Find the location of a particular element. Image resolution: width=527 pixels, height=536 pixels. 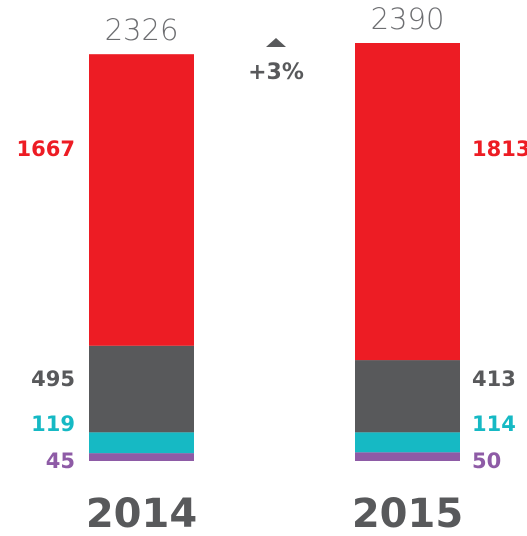

segment-label: 45 is located at coordinates (60, 461).